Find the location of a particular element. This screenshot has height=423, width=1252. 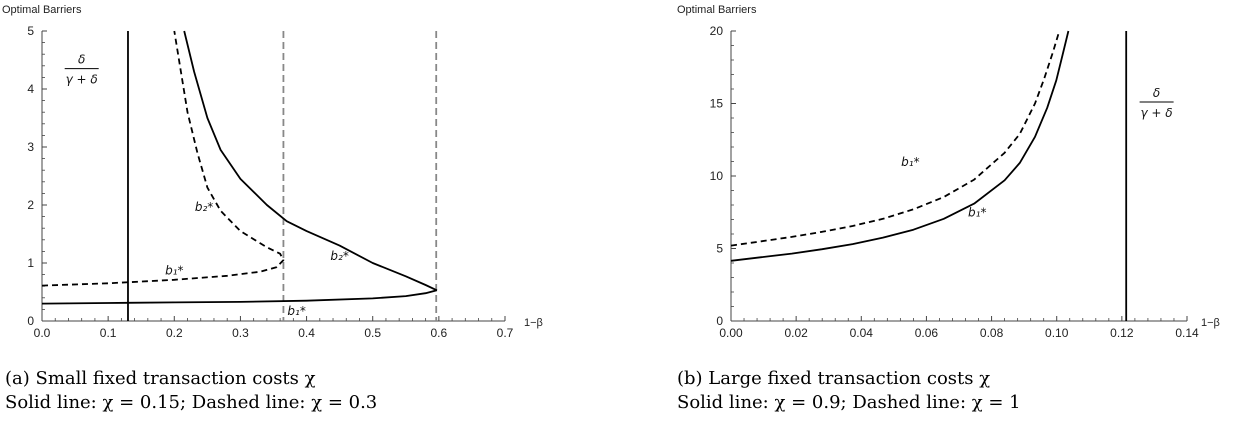

x-tick-label: 0.2 is located at coordinates (174, 333).